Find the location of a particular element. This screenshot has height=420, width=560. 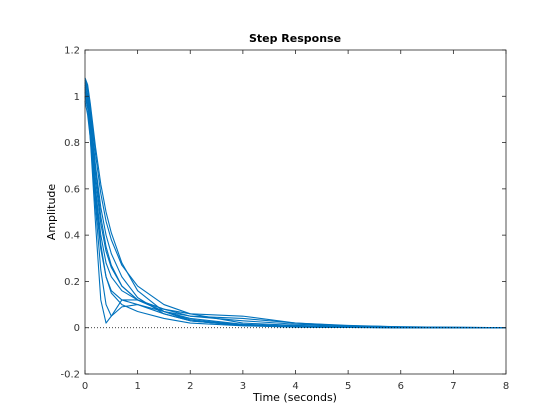

x-tick-label: 2 is located at coordinates (190, 386).